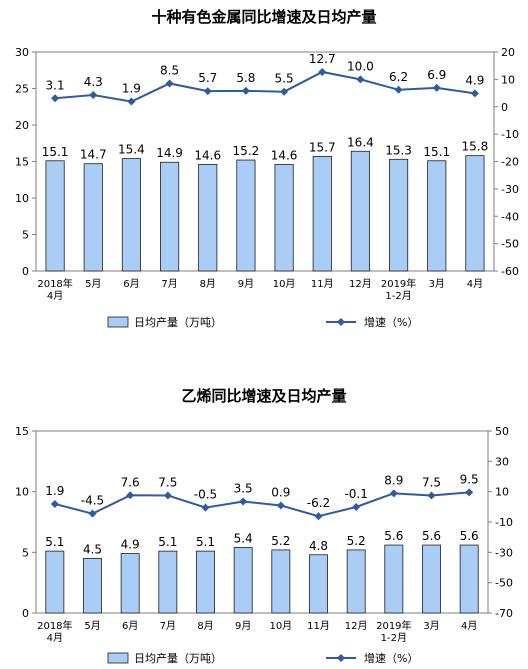  Describe the element at coordinates (280, 492) in the screenshot. I see `line-data-label: 0.9` at that location.